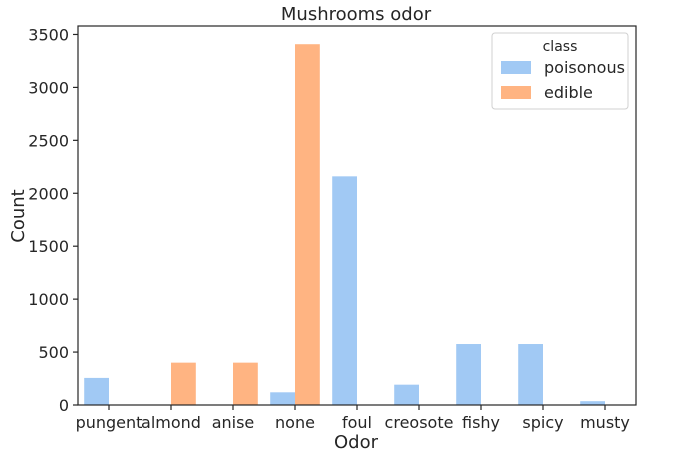 The height and width of the screenshot is (462, 682). Describe the element at coordinates (48, 140) in the screenshot. I see `y-tick-label-2500: 2500` at that location.